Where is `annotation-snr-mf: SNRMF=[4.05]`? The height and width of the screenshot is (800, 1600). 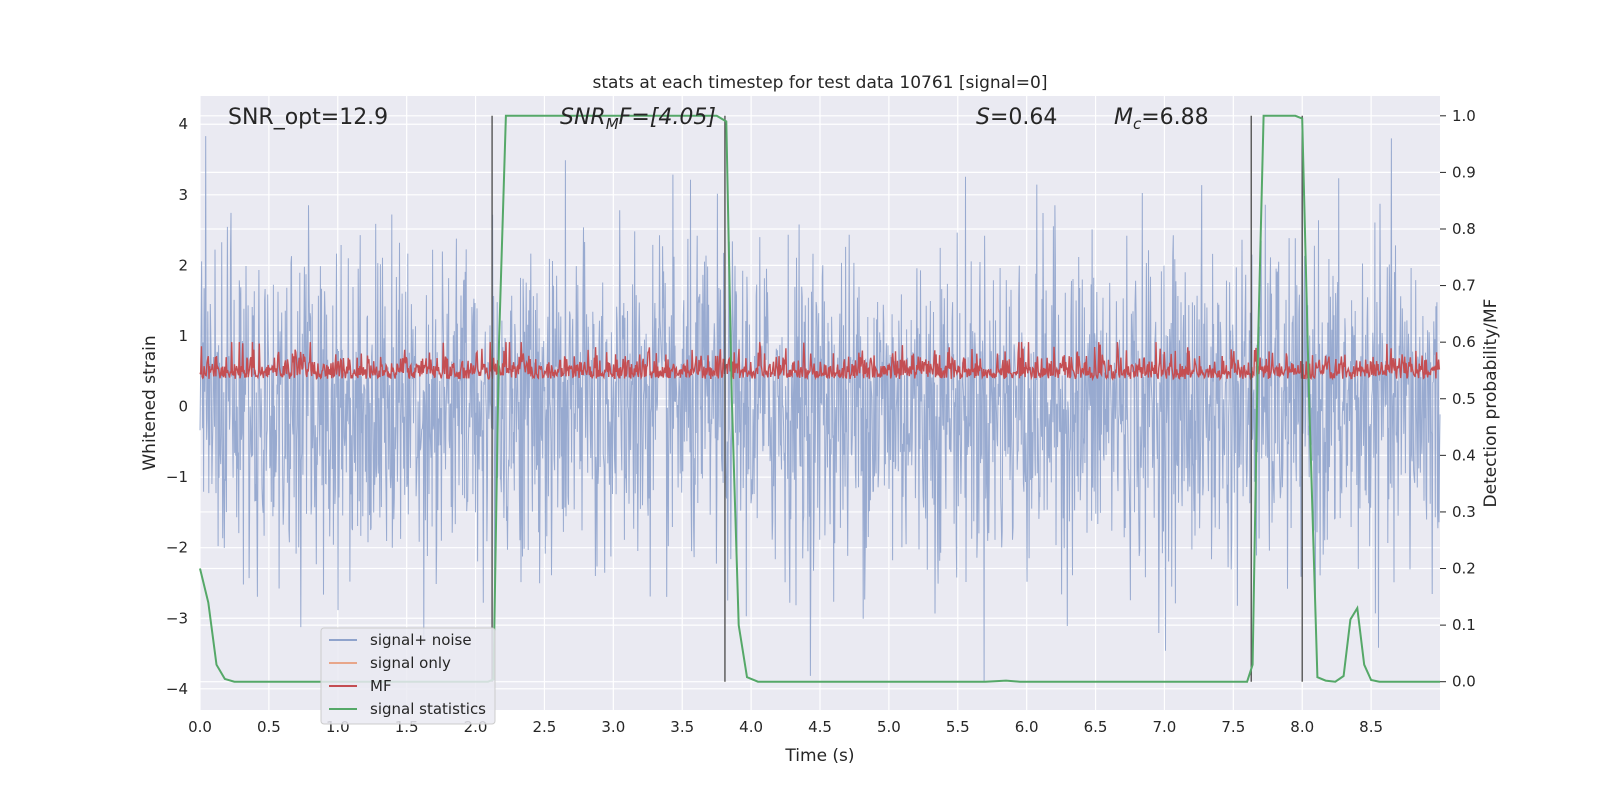 annotation-snr-mf: SNRMF=[4.05] is located at coordinates (638, 119).